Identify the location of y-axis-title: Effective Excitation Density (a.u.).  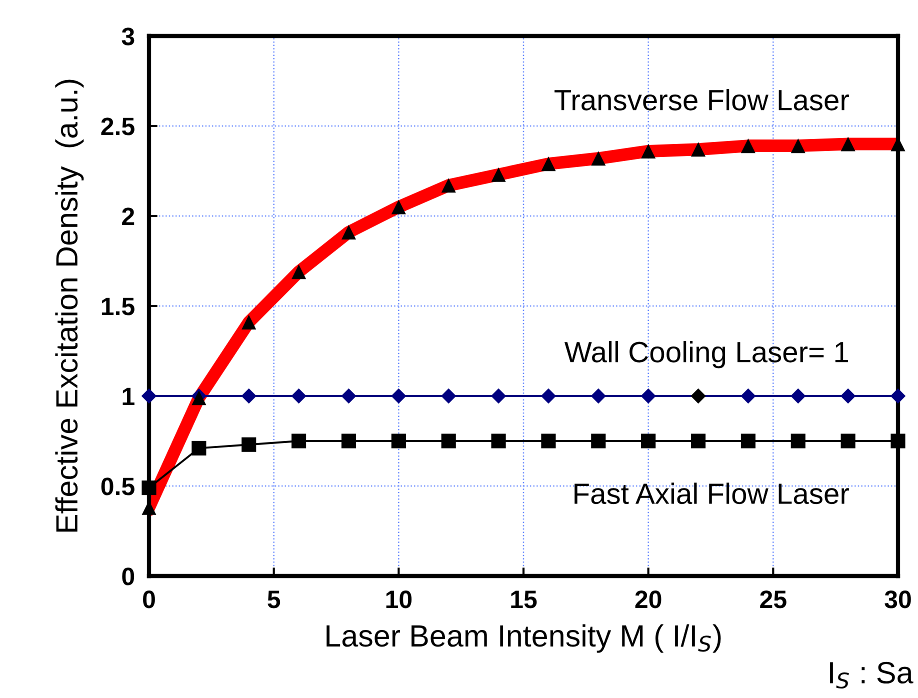
(69, 306).